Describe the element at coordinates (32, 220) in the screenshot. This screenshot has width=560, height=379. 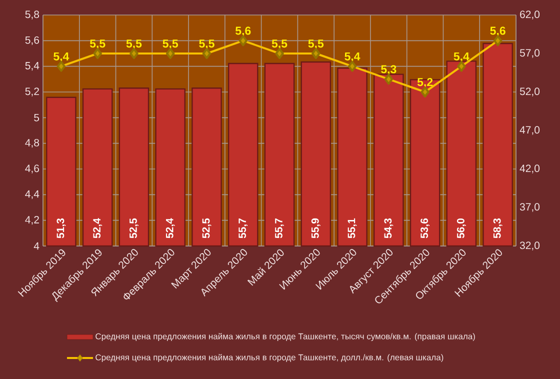
I see `y-tick-label: 4,2` at that location.